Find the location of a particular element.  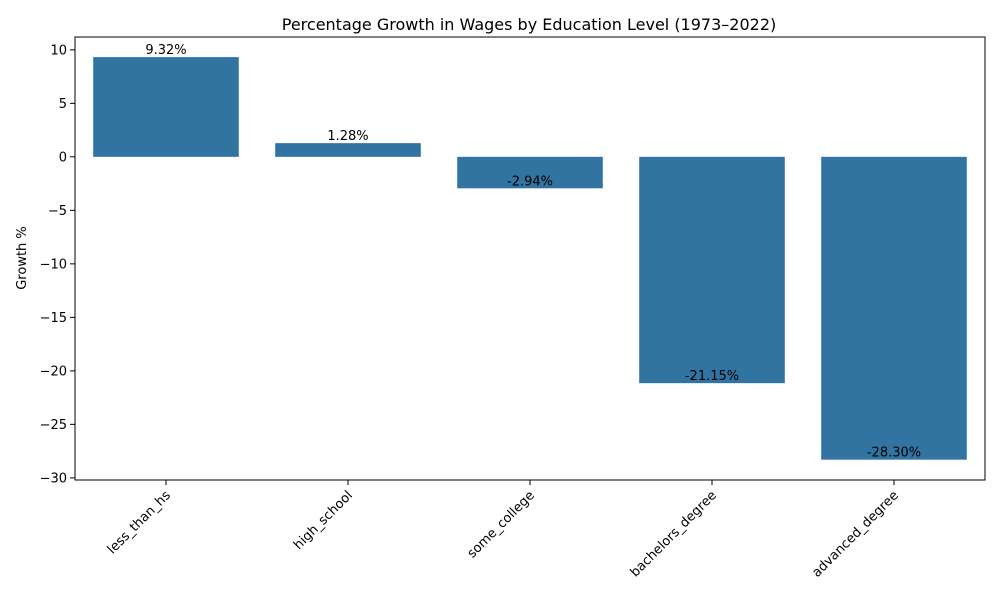

bar-bachelors-degree is located at coordinates (712, 270).